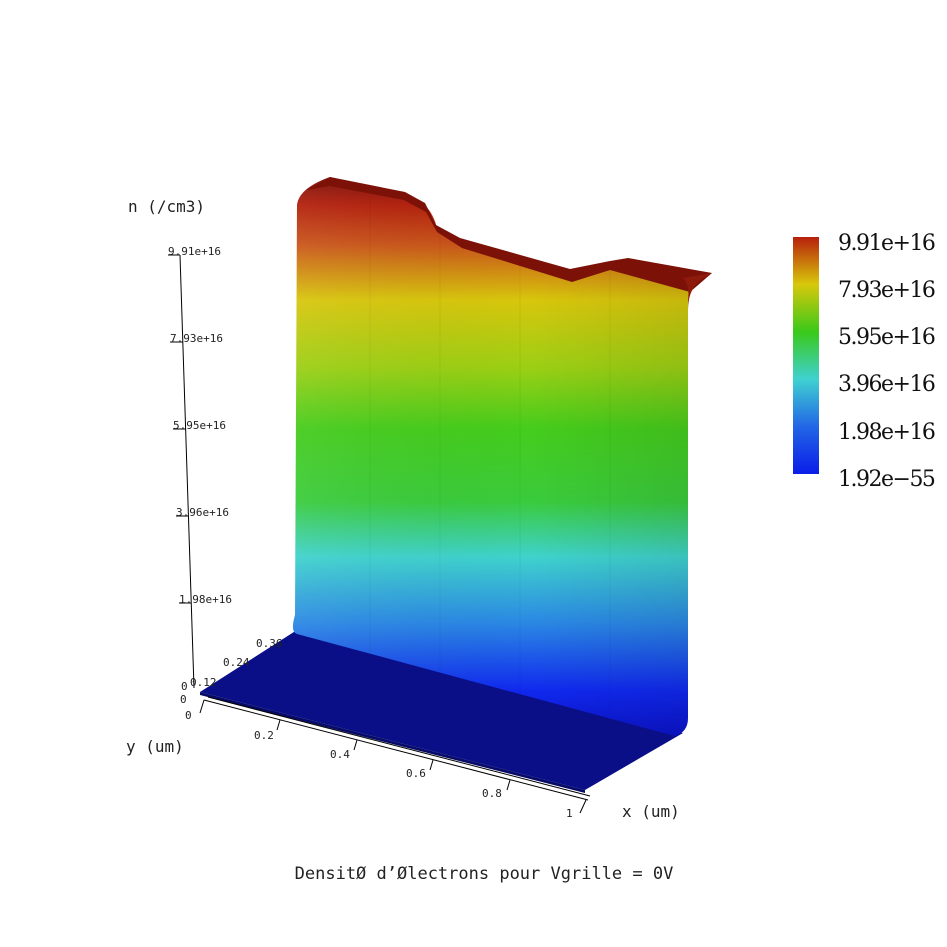 The image size is (947, 947). Describe the element at coordinates (202, 512) in the screenshot. I see `z-tick-label: 3.96e+16` at that location.